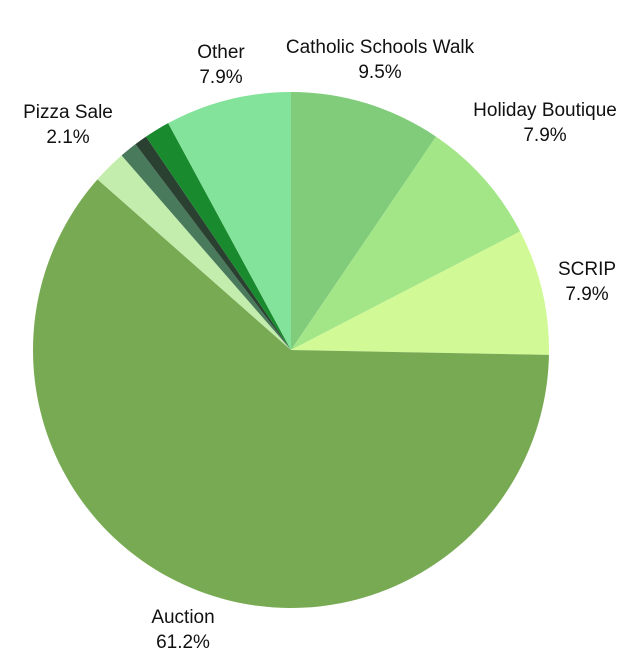 The height and width of the screenshot is (659, 627). I want to click on slice-label: SCRIP, so click(587, 269).